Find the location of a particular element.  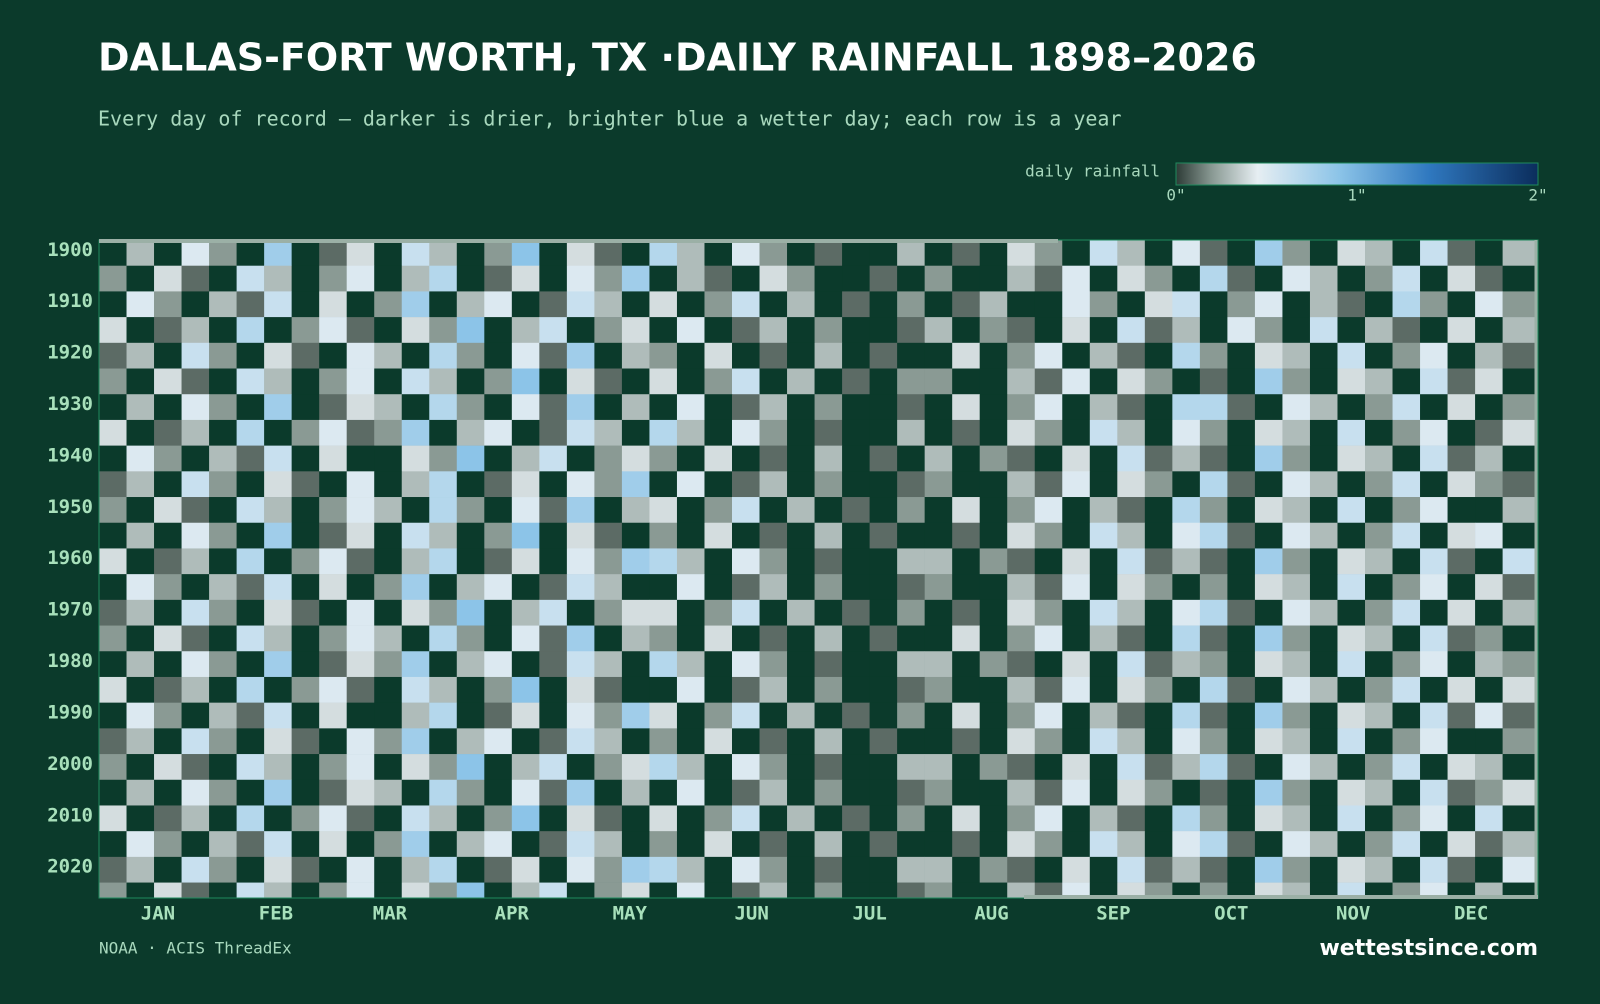

y-tick-label: 1920 is located at coordinates (70, 353).